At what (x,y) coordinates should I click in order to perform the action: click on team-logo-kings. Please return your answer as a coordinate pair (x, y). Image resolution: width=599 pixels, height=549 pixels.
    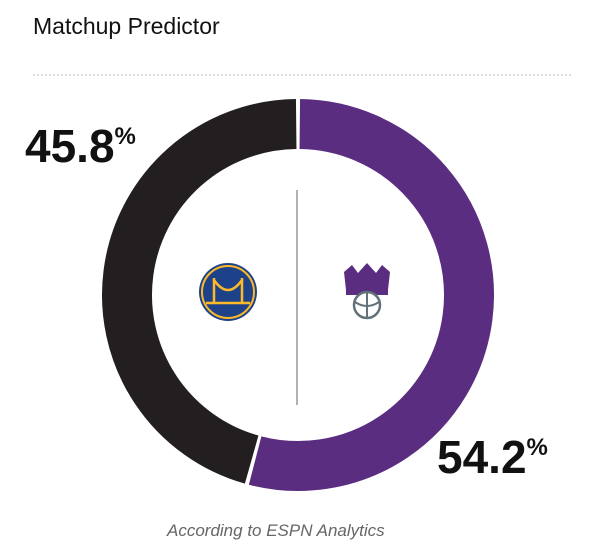
    Looking at the image, I should click on (367, 291).